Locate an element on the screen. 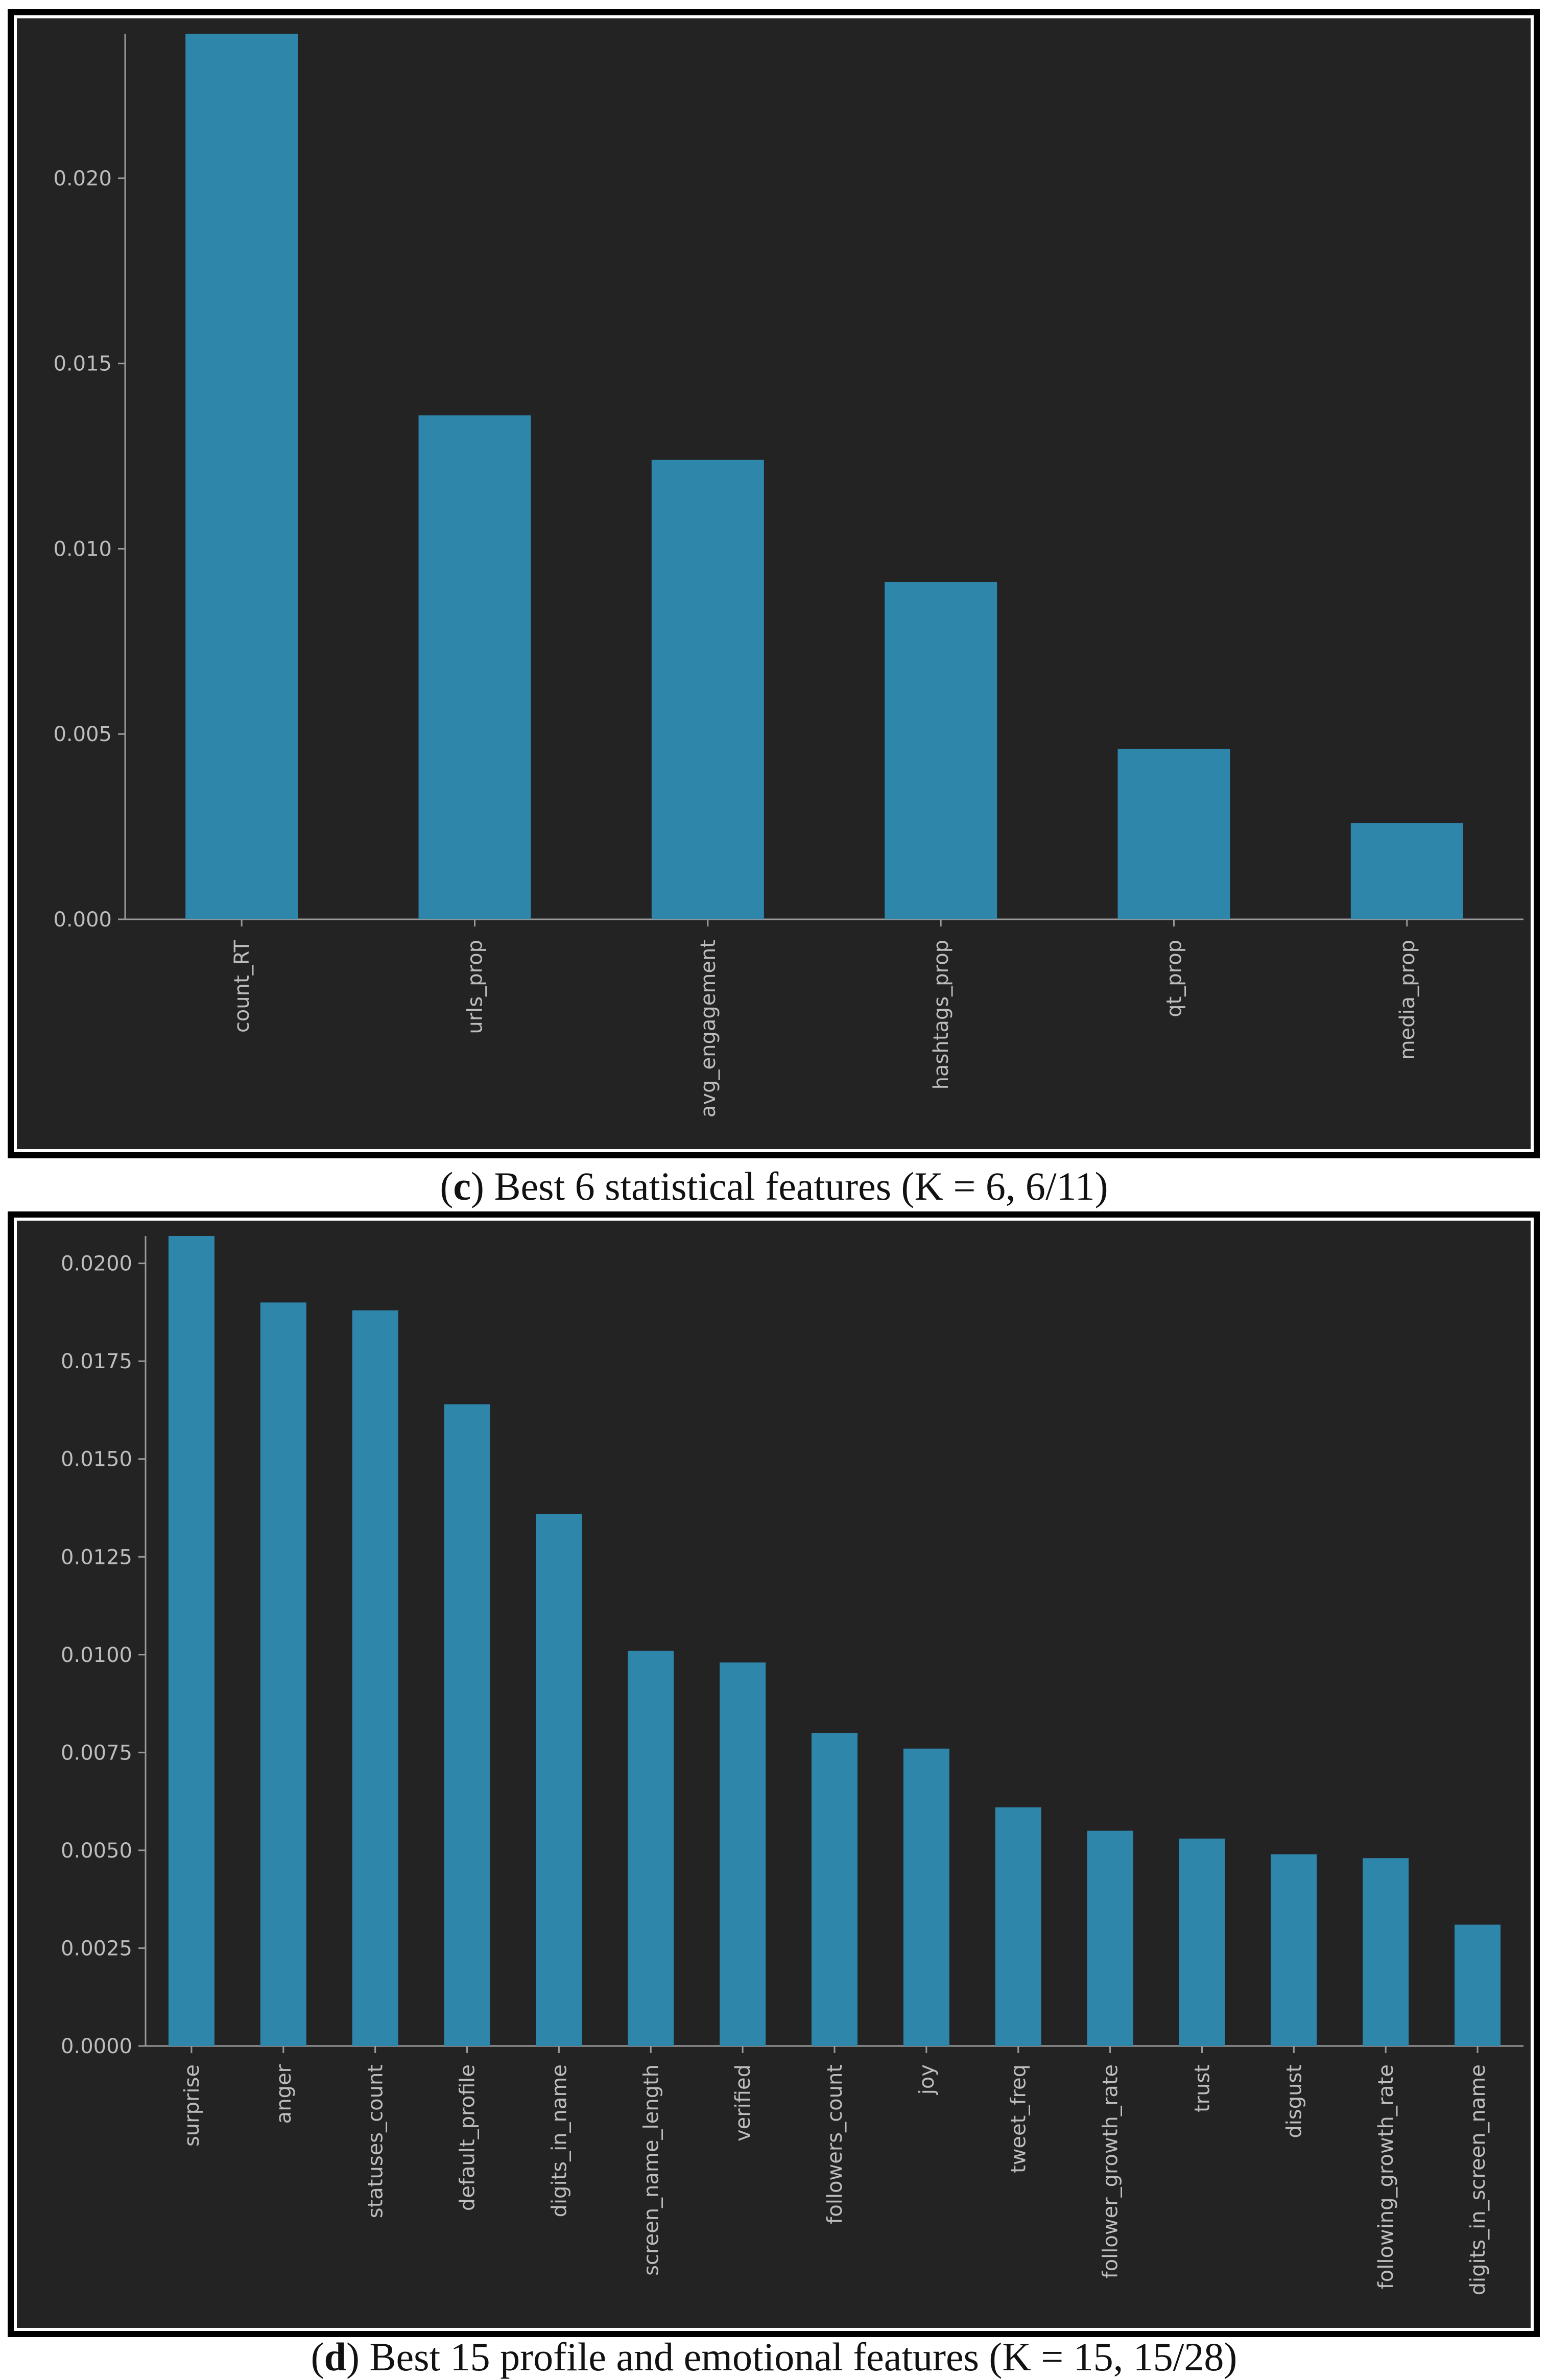 Image resolution: width=1548 pixels, height=2380 pixels. bar-urls-prop is located at coordinates (474, 667).